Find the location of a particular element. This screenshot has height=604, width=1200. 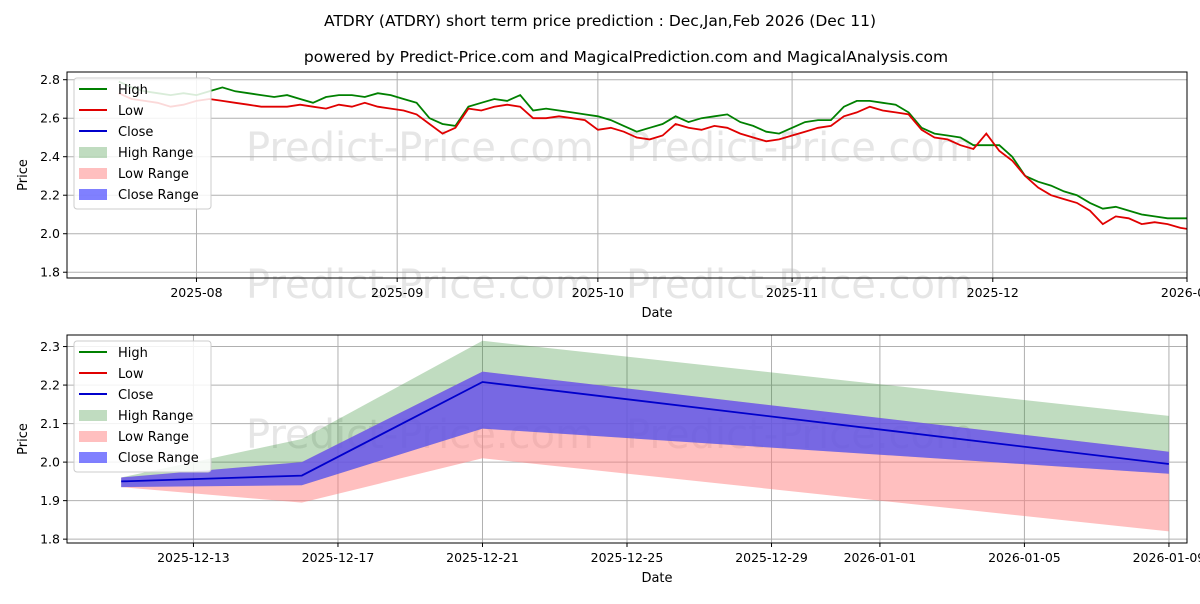

y-tick-label: 1.9 is located at coordinates (50, 500).